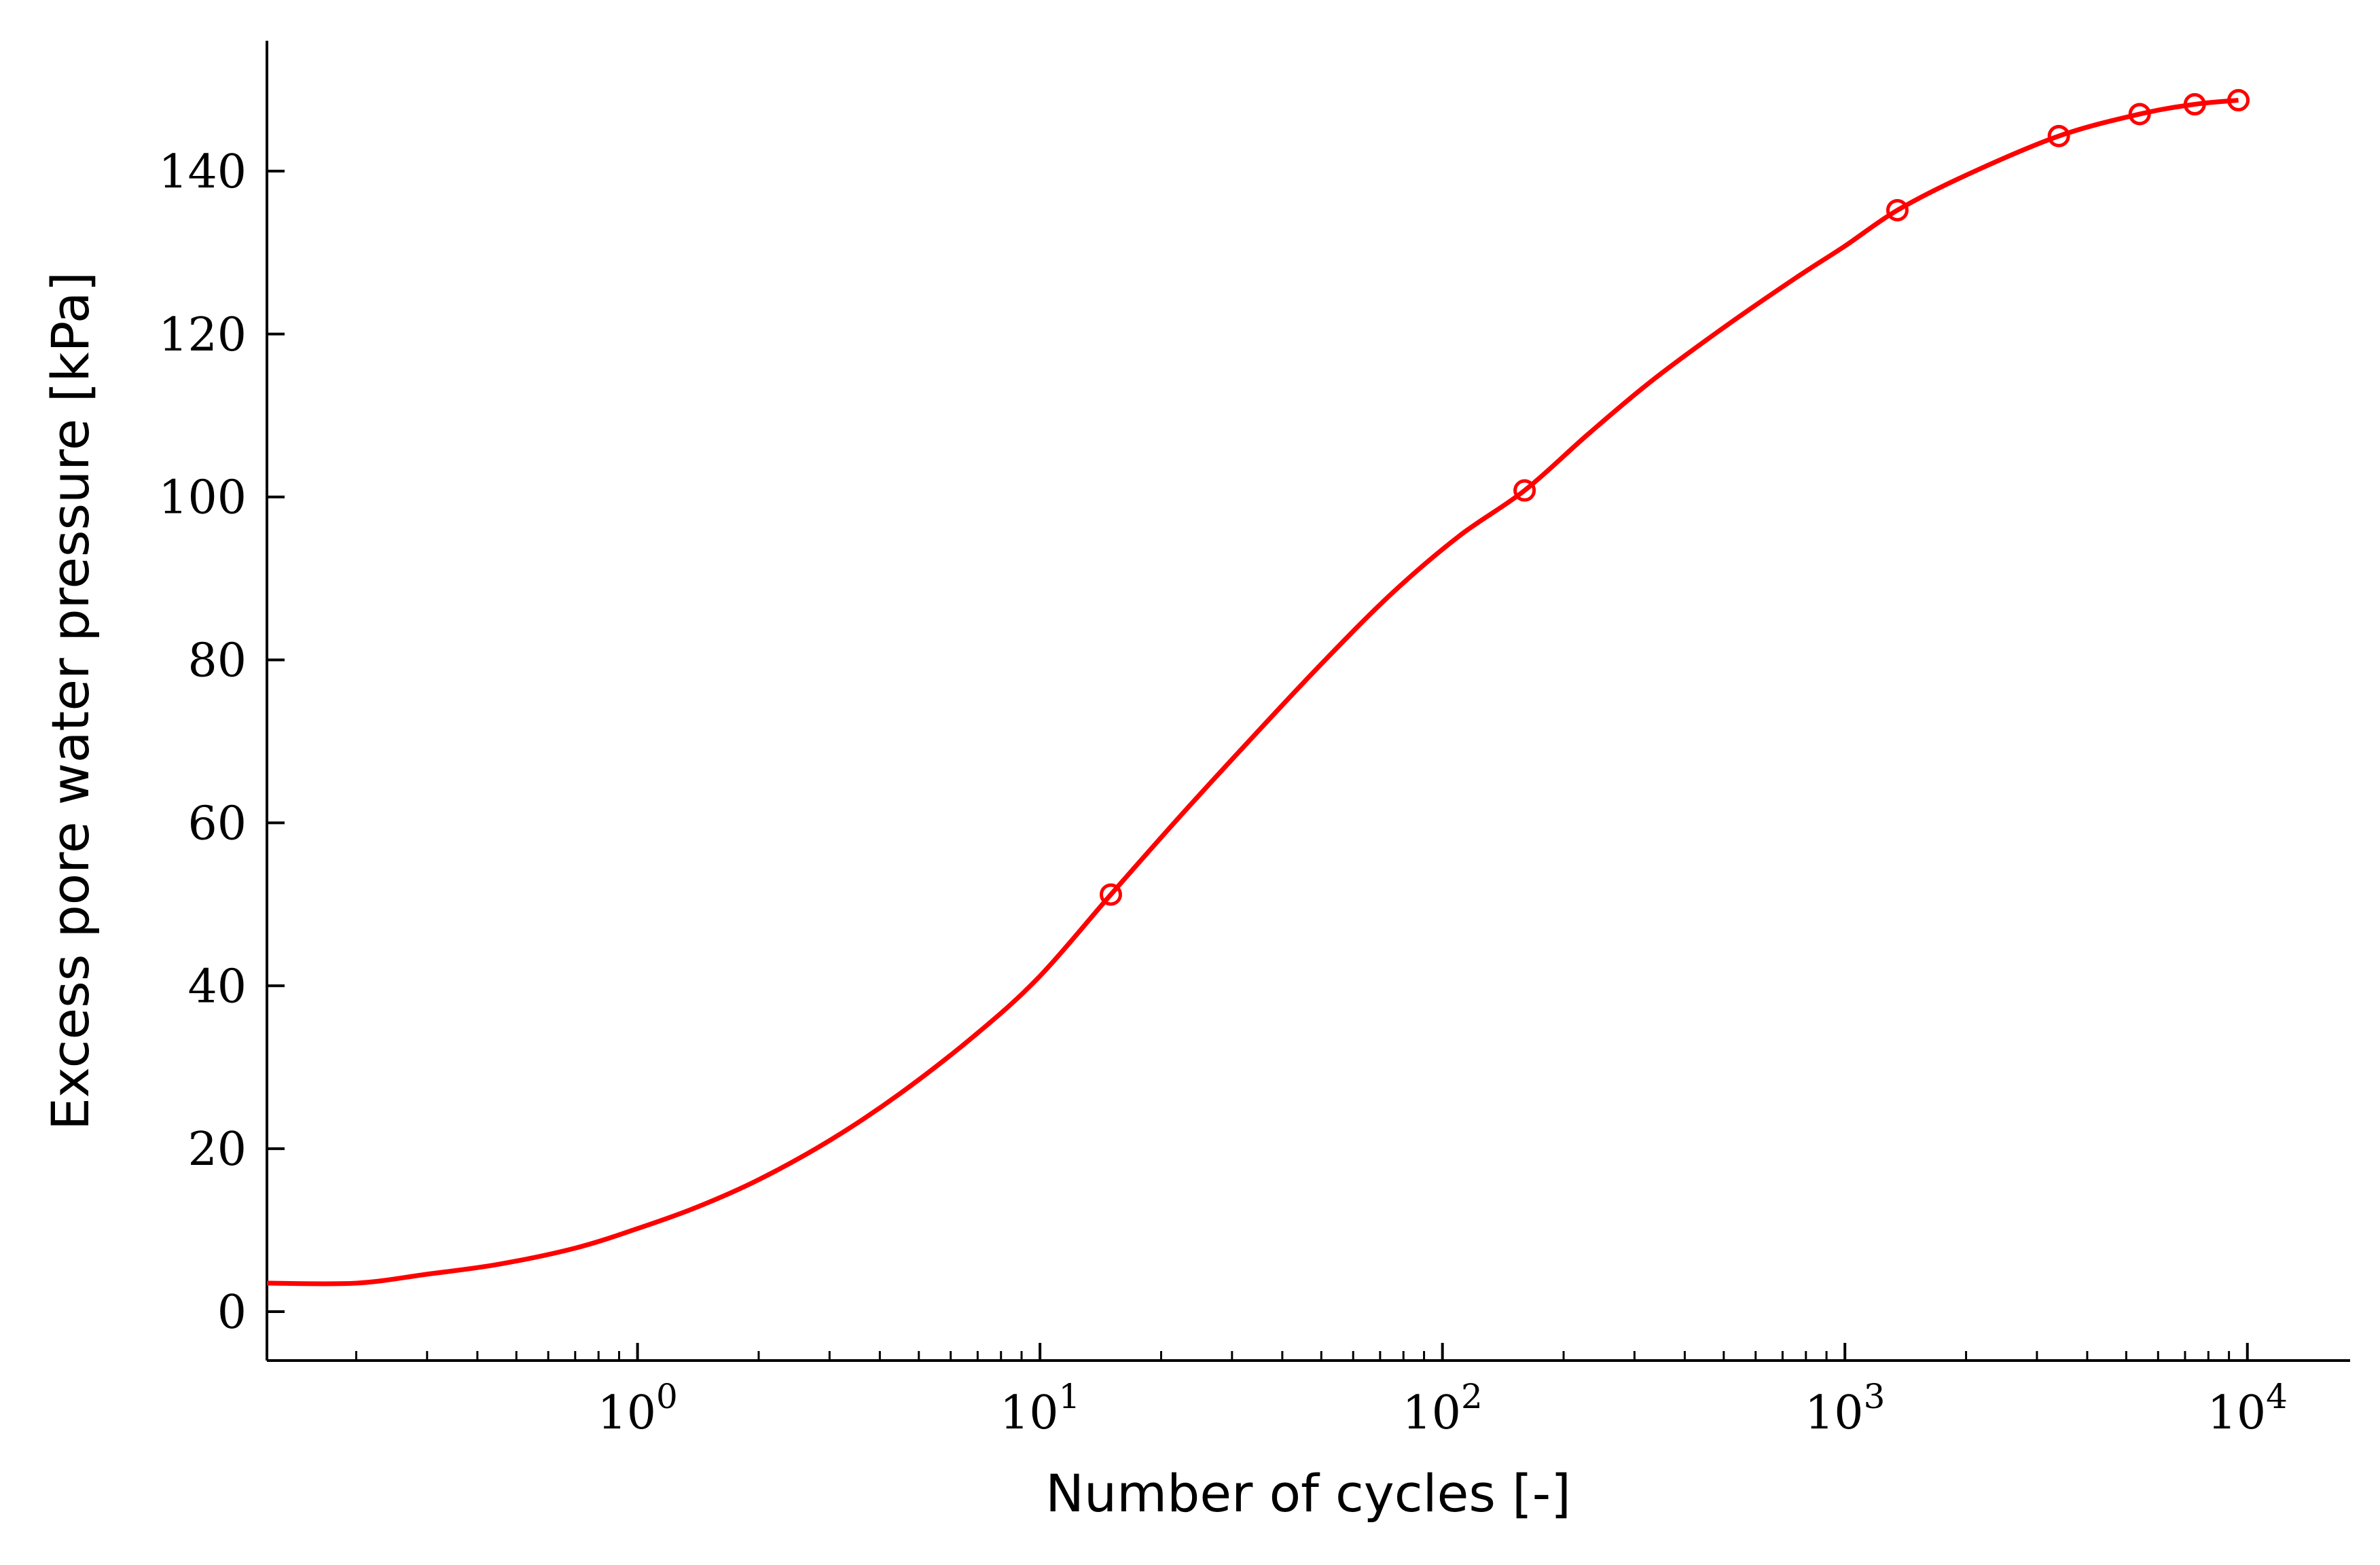 This screenshot has height=1565, width=2380. I want to click on x-tick-label: 10⁴, so click(2247, 1408).